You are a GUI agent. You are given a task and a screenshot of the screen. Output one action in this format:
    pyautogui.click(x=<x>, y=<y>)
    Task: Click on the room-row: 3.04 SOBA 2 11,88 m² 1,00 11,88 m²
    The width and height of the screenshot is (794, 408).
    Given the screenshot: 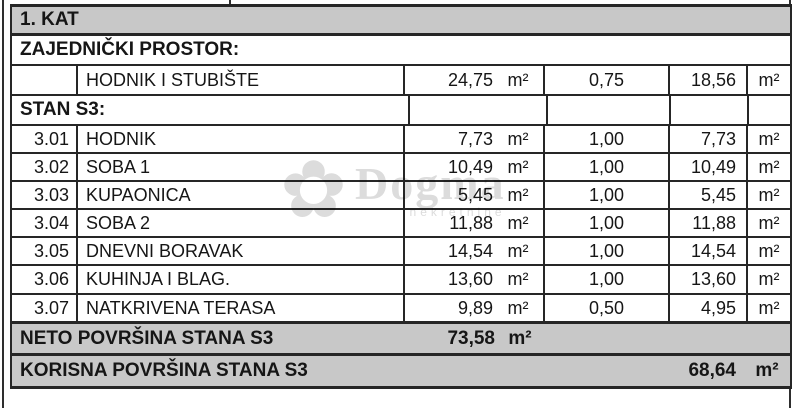 What is the action you would take?
    pyautogui.click(x=401, y=224)
    